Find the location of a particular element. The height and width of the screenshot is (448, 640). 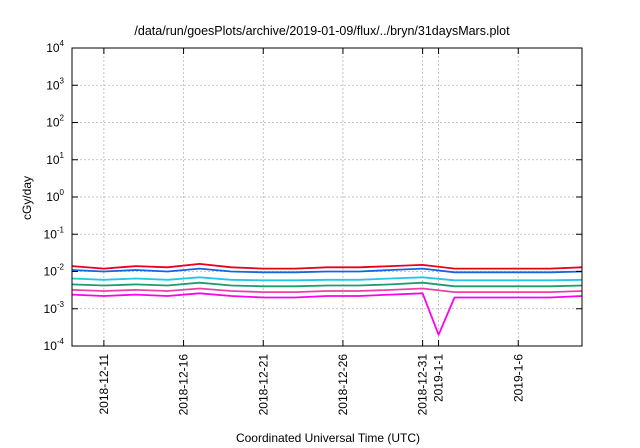

x-tick-label: 2018-12-11 is located at coordinates (104, 384).